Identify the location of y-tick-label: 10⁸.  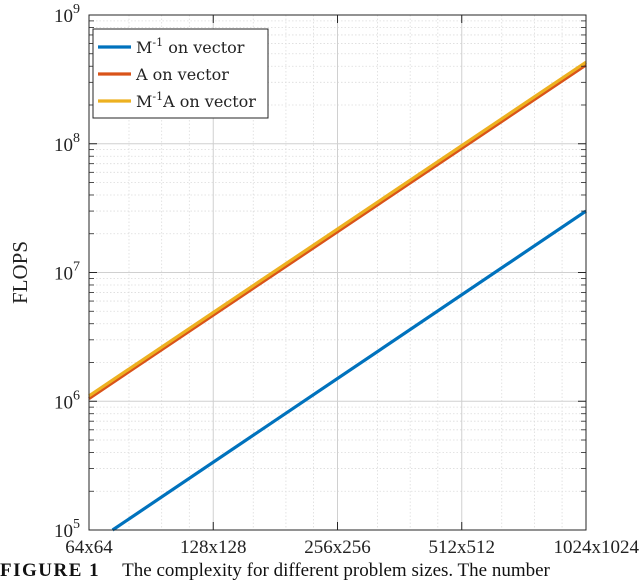
(67, 143).